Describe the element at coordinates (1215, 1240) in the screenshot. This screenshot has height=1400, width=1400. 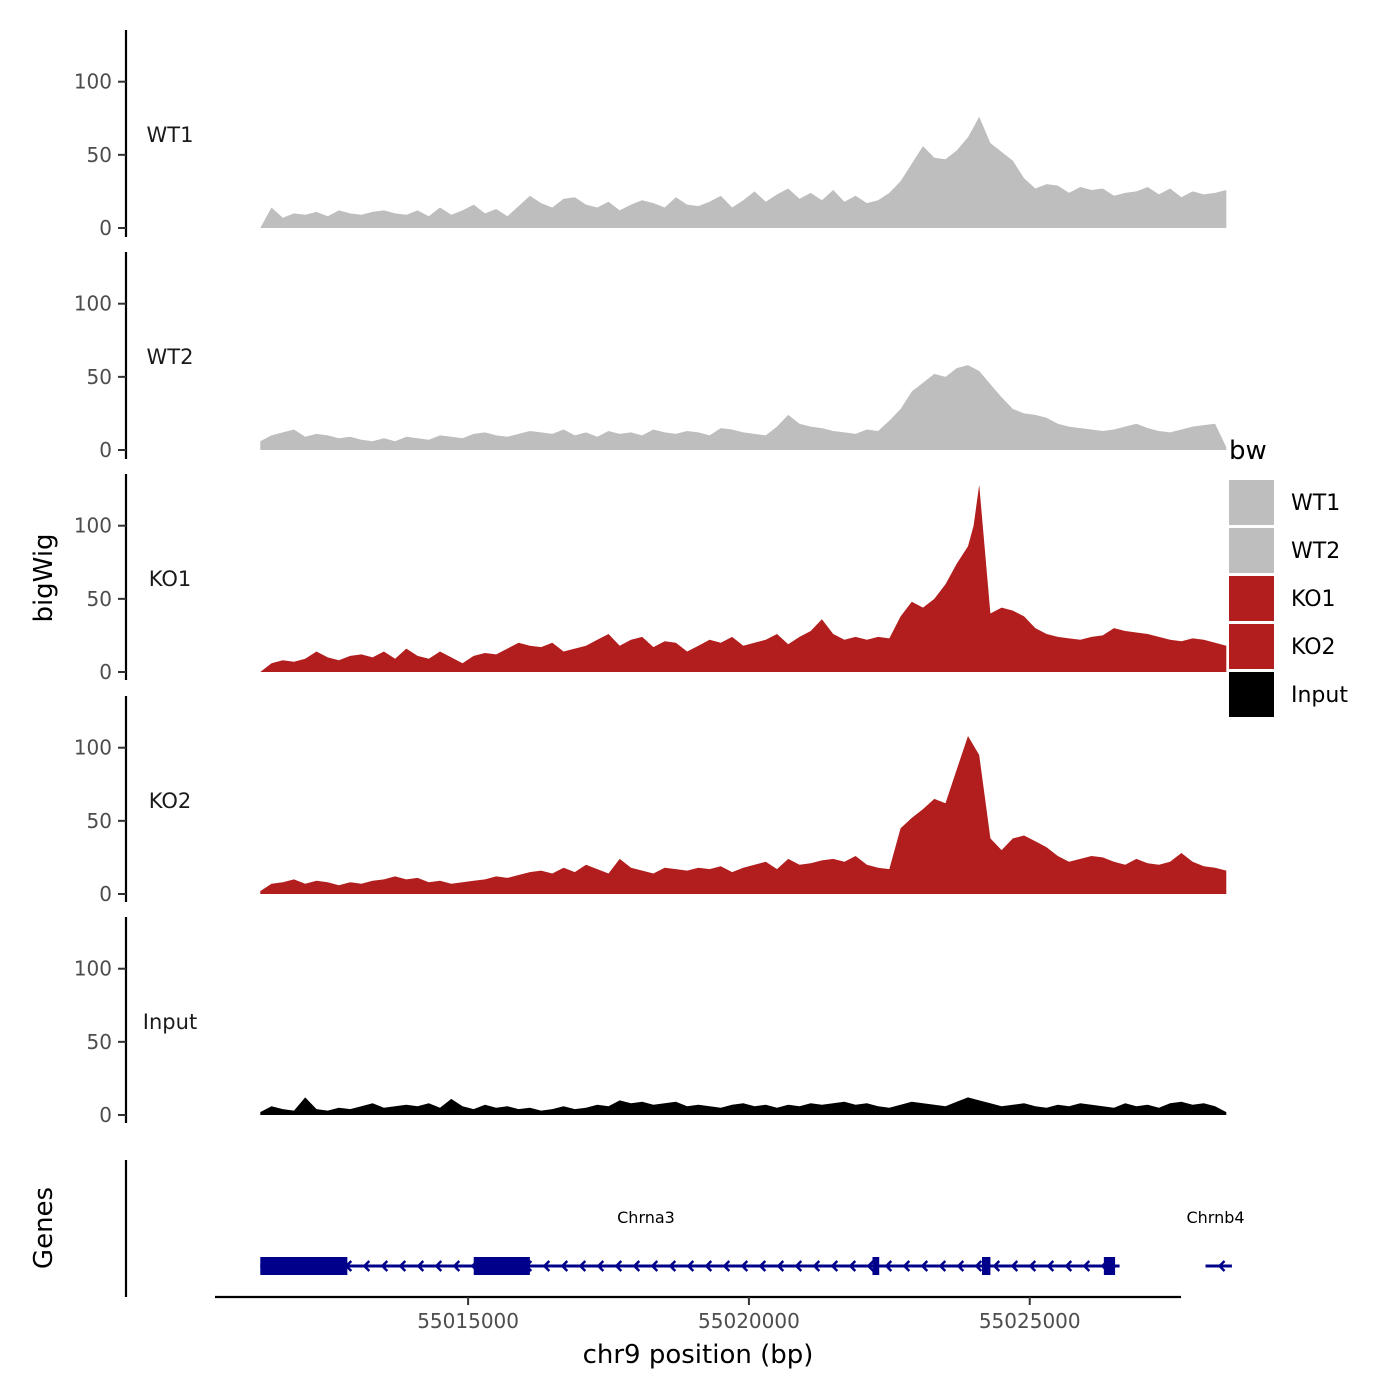
I see `gene-chrnb4: Chrnb4` at that location.